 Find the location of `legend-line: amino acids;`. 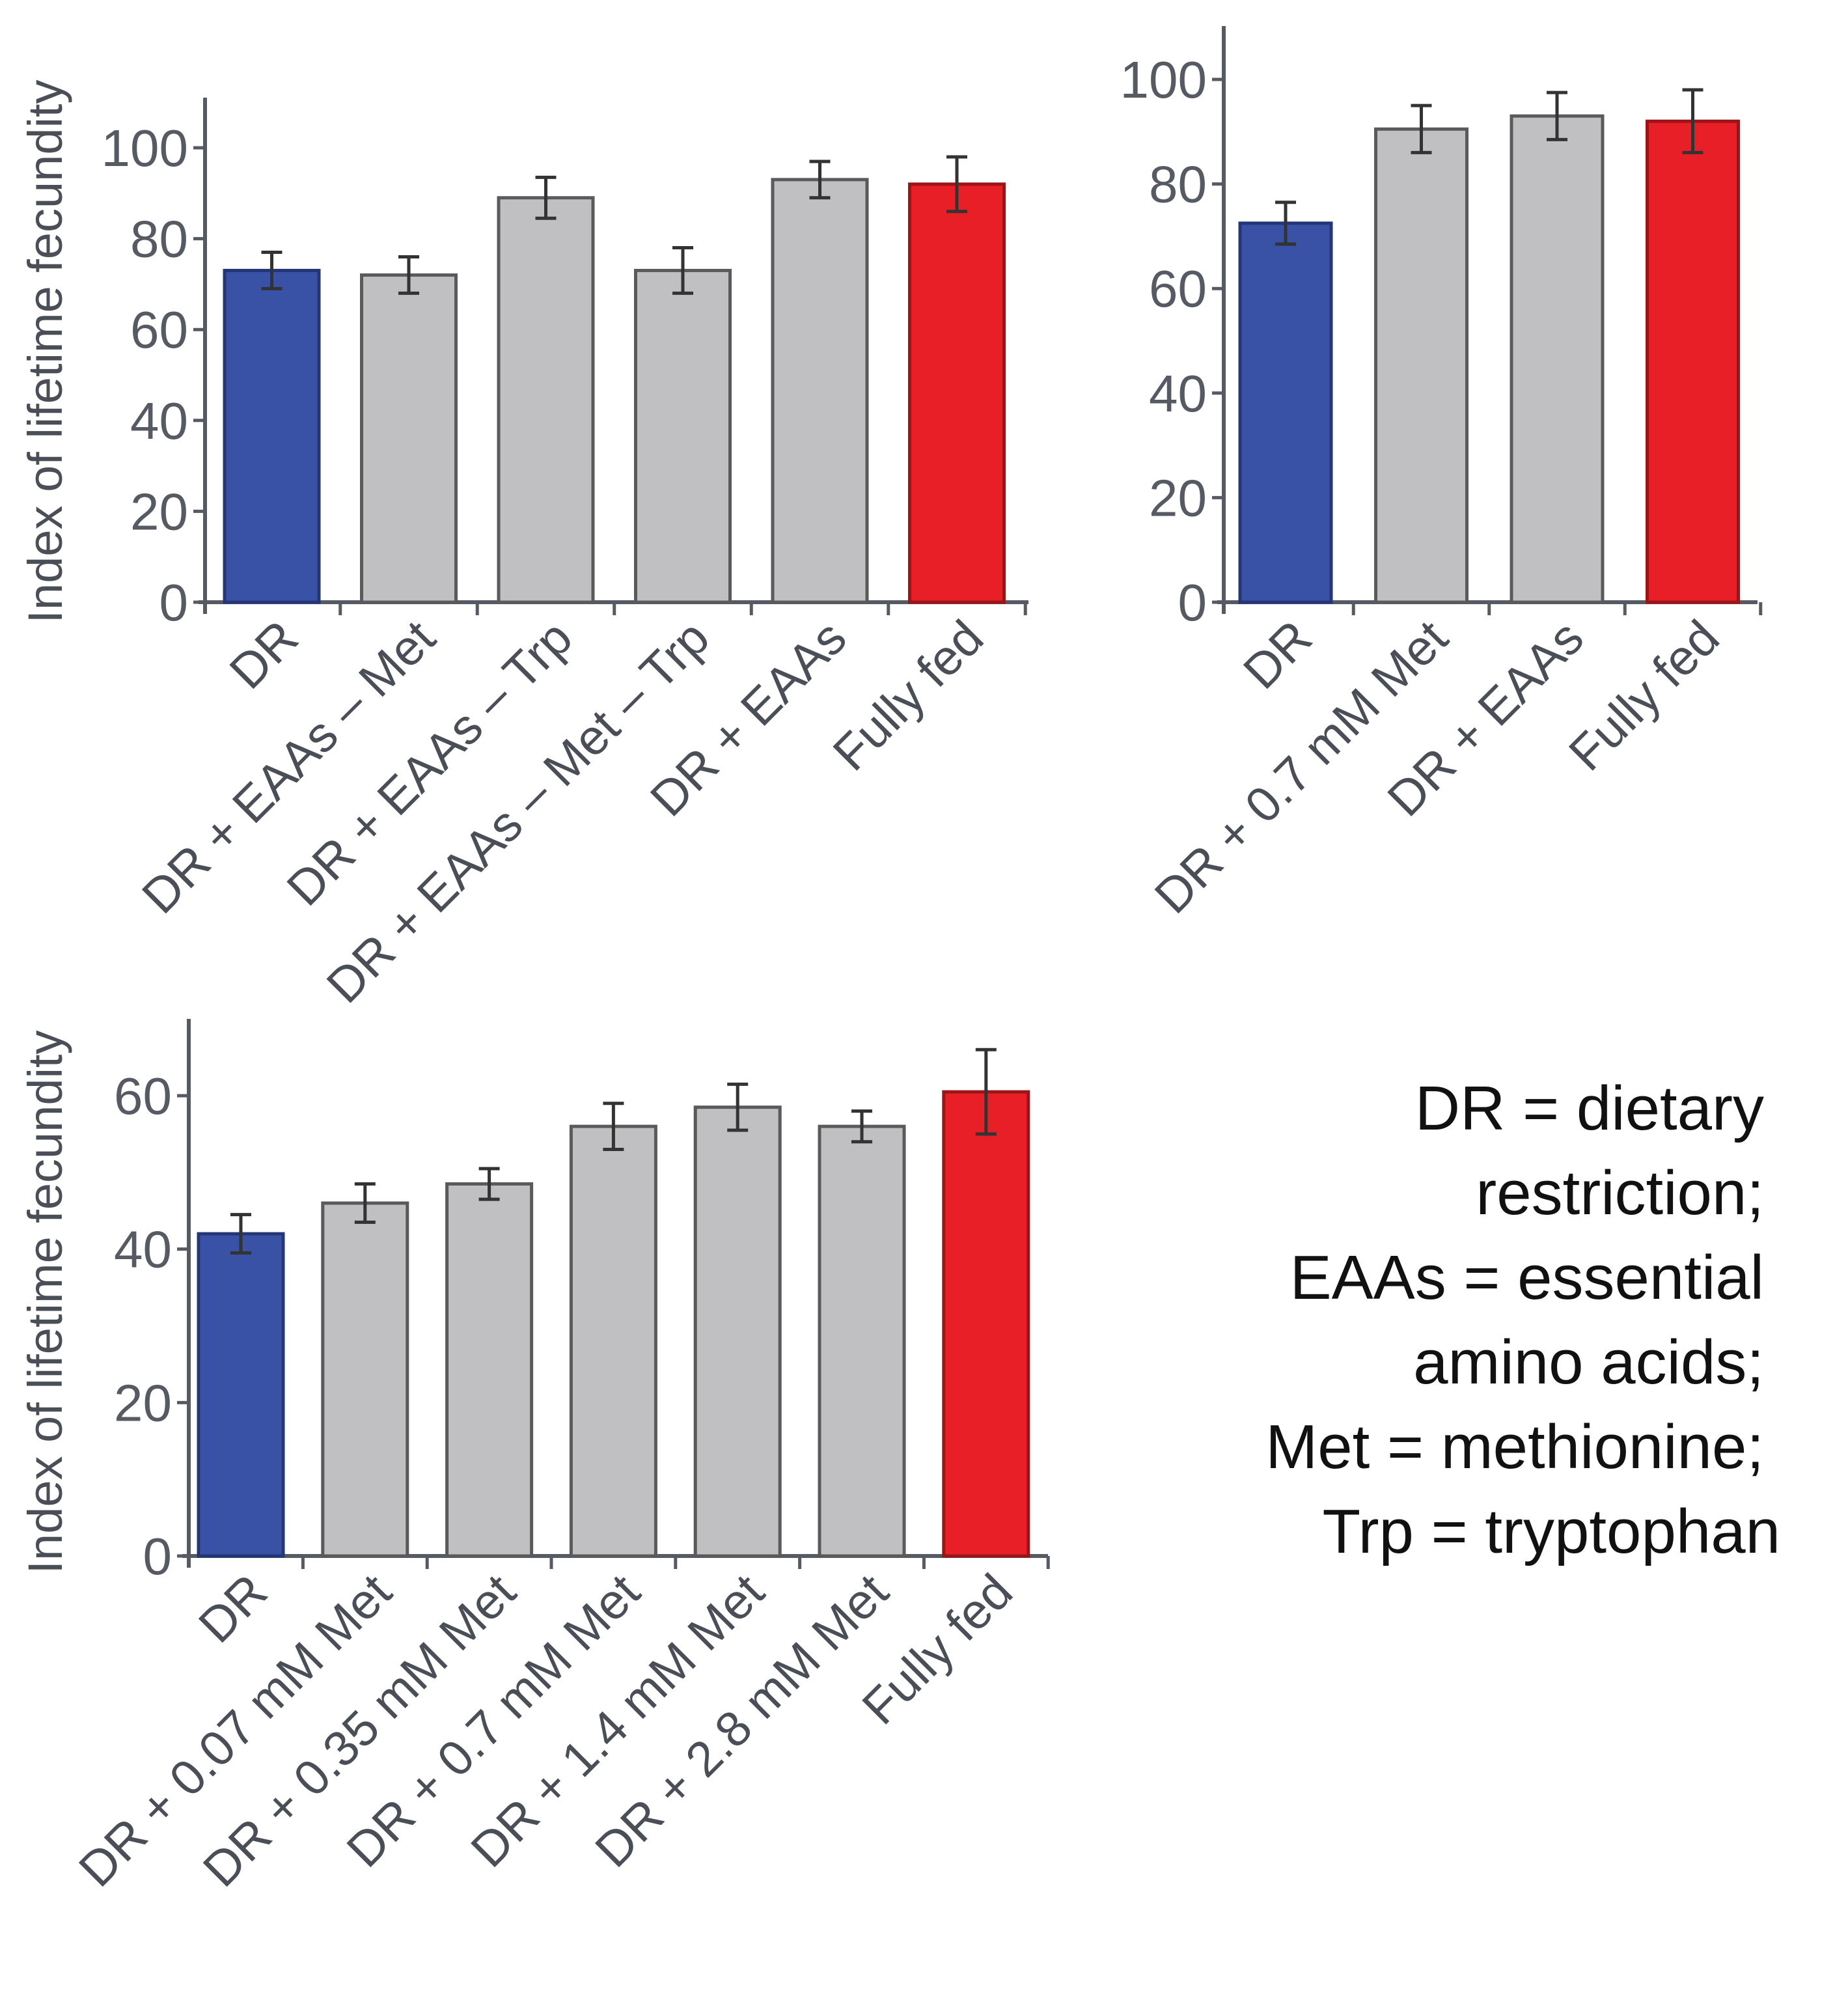

legend-line: amino acids; is located at coordinates (1589, 1362).